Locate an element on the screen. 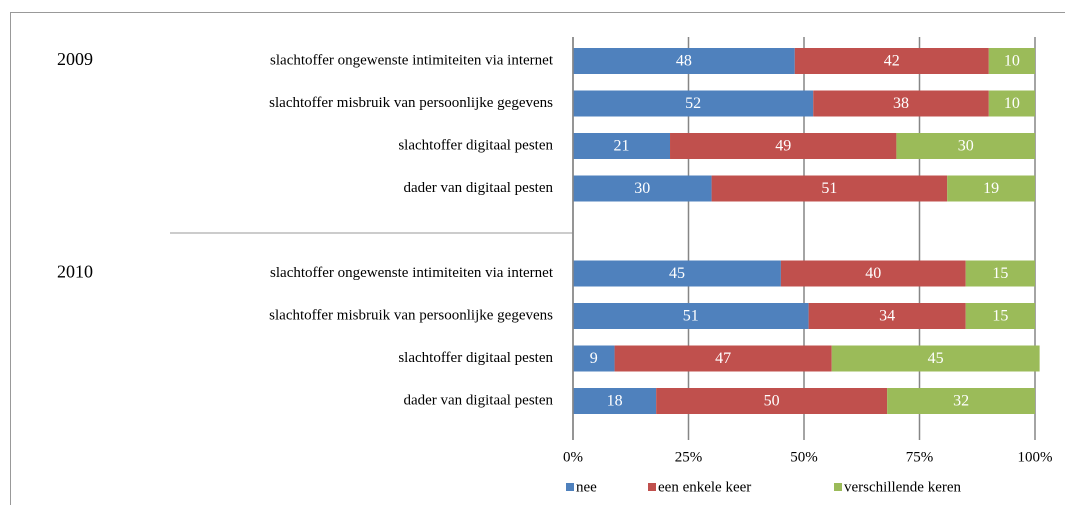  x-tick-label: 25% is located at coordinates (689, 457).